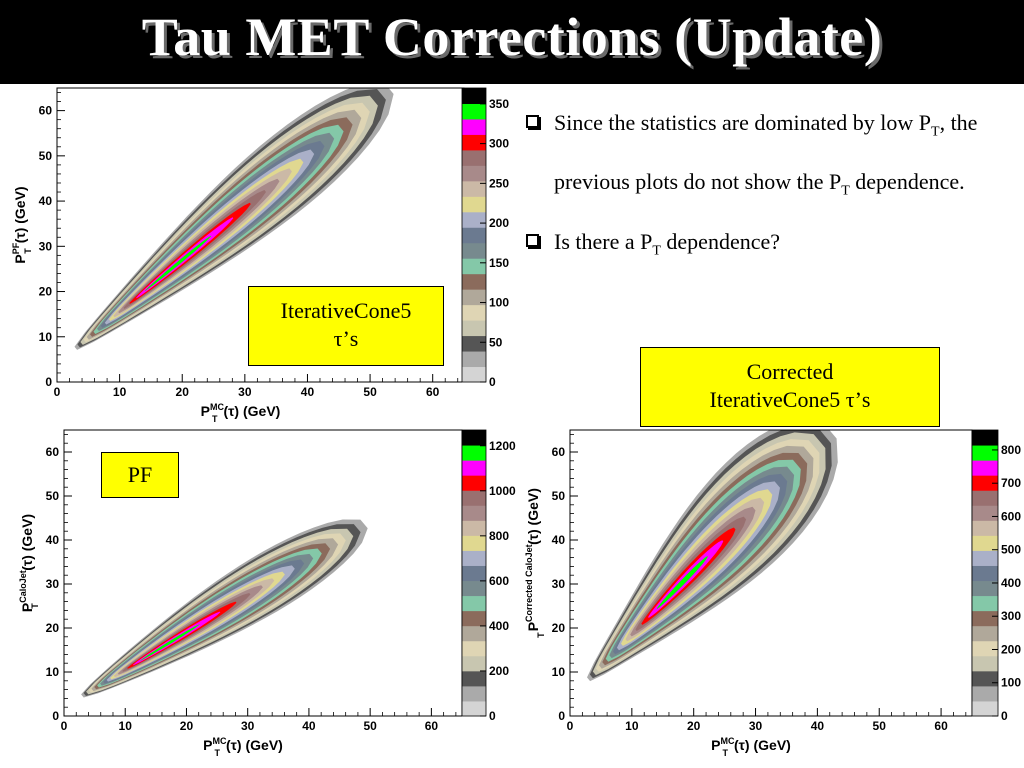 The width and height of the screenshot is (1024, 768). I want to click on colorbar-tick-label: 100, so click(1011, 683).